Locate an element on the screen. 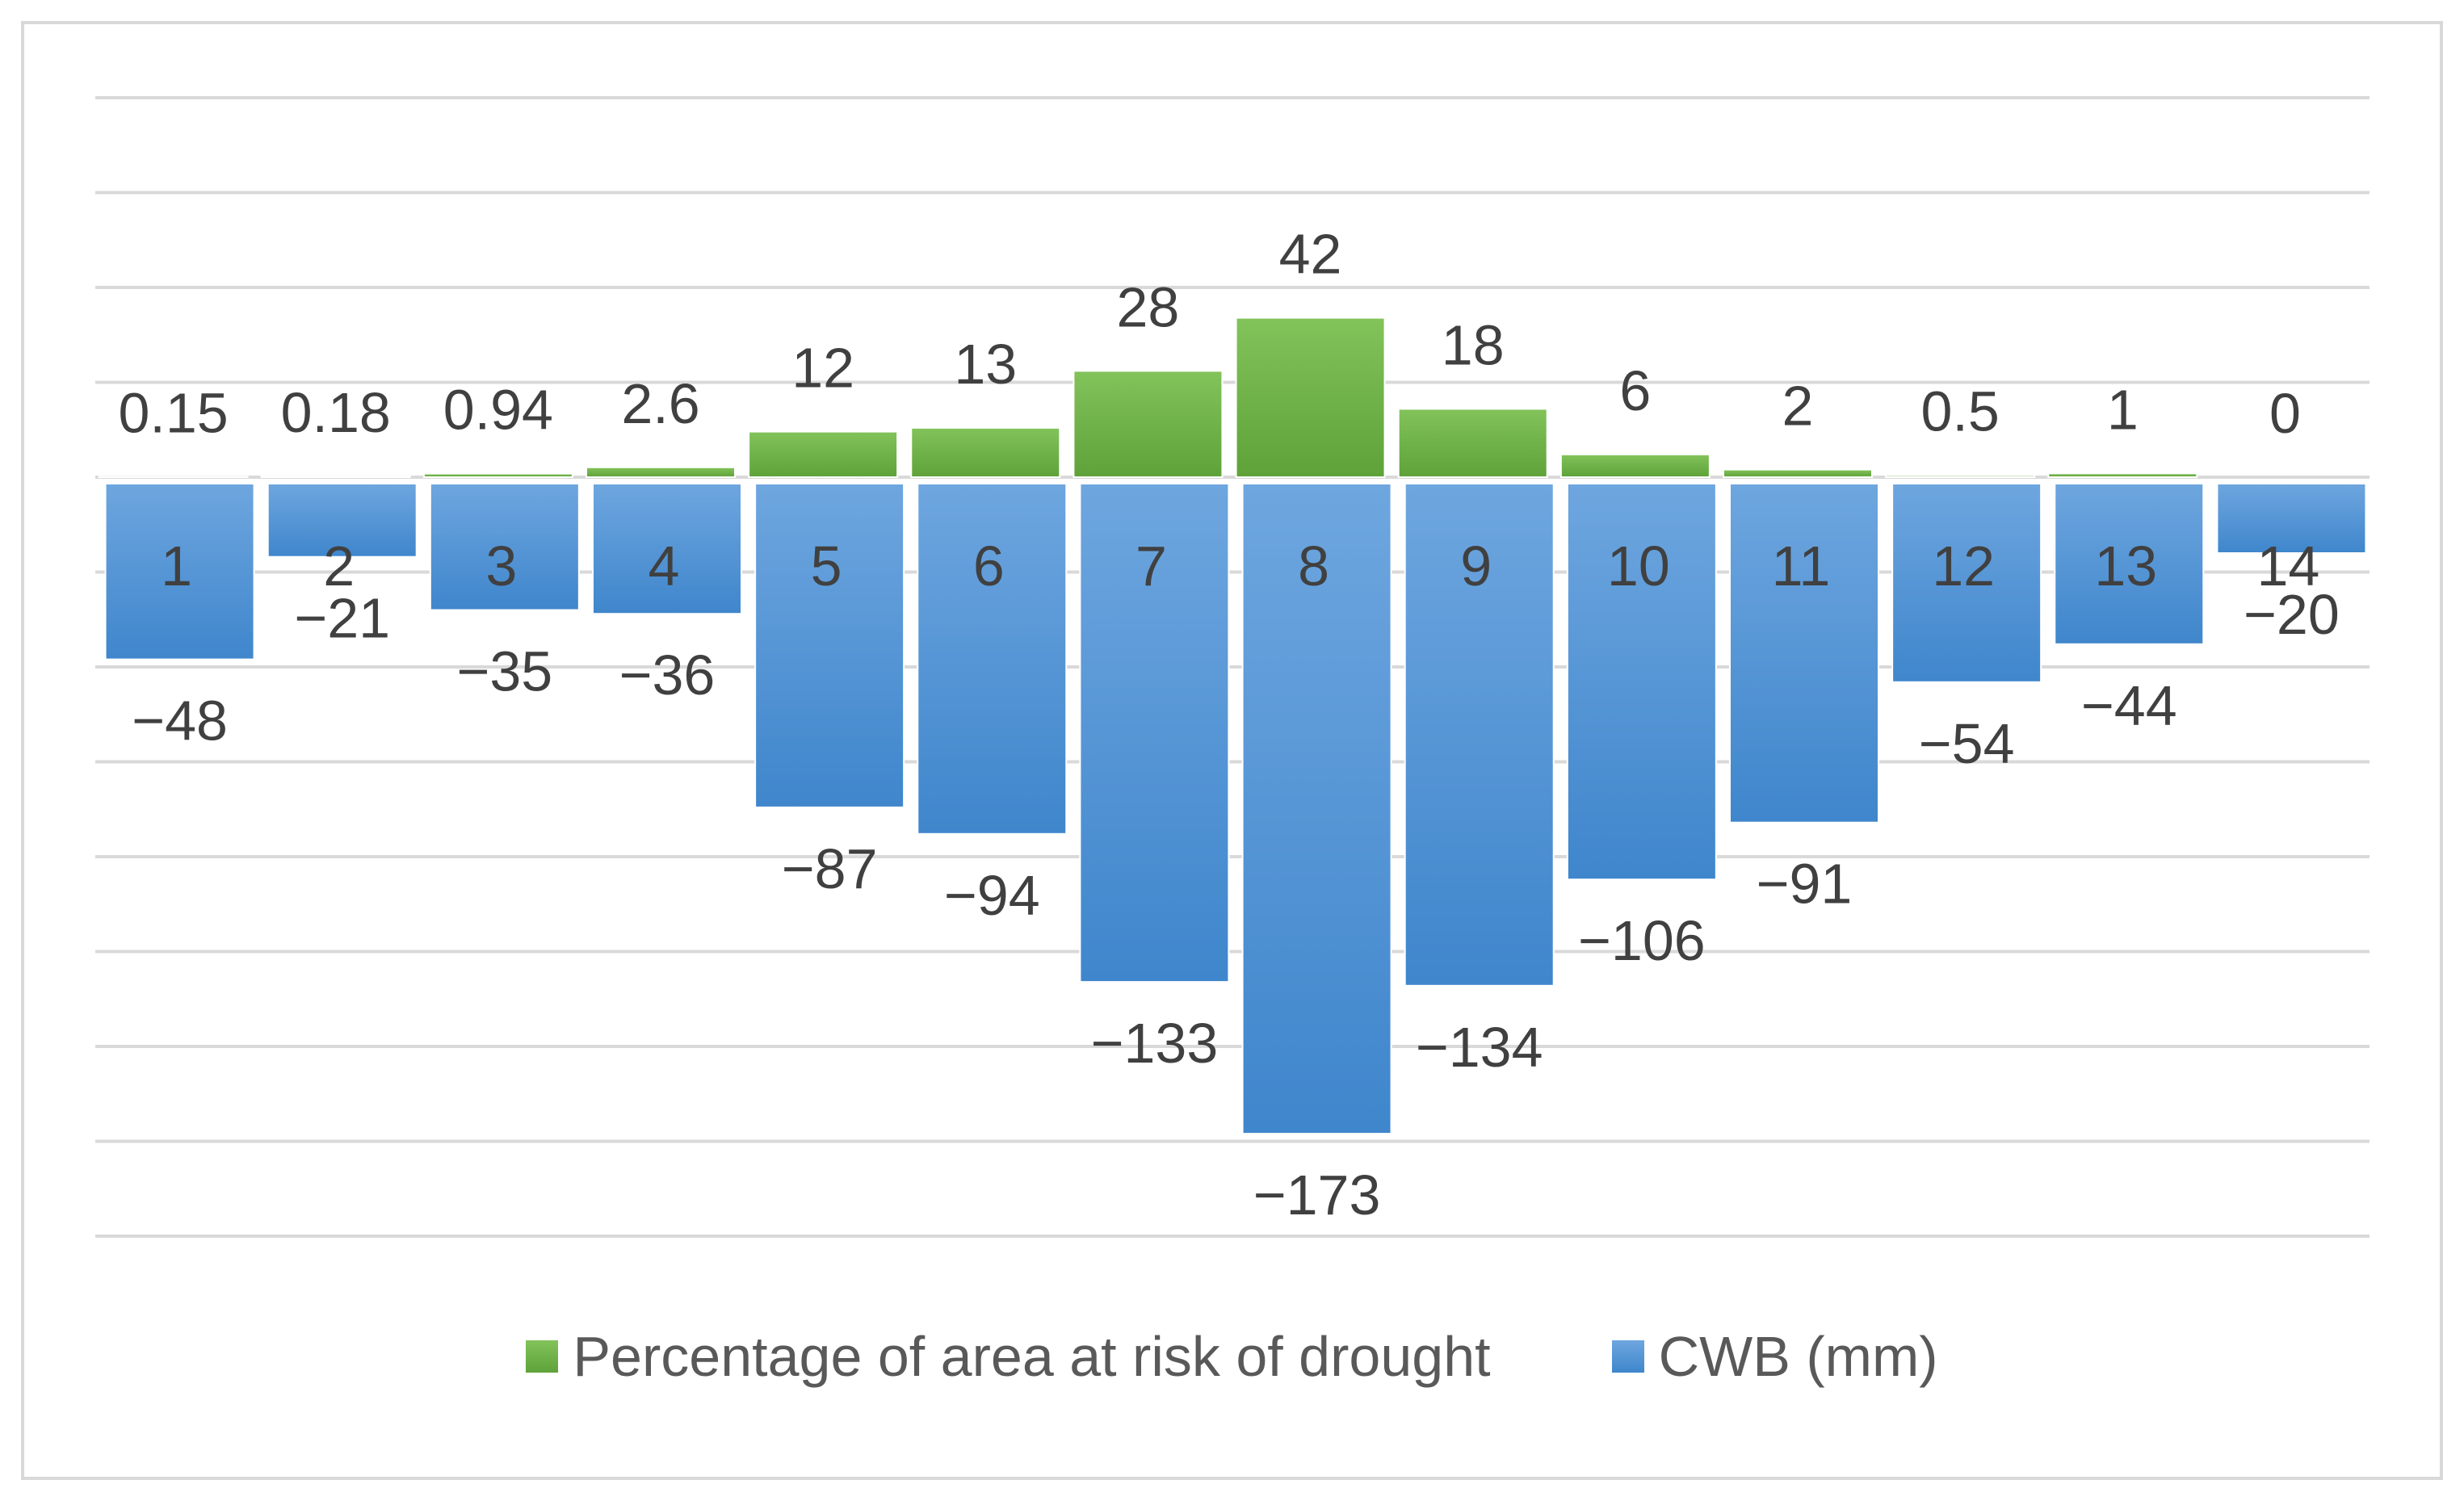 The height and width of the screenshot is (1501, 2464). data-label-cwb: −133 is located at coordinates (1155, 1043).